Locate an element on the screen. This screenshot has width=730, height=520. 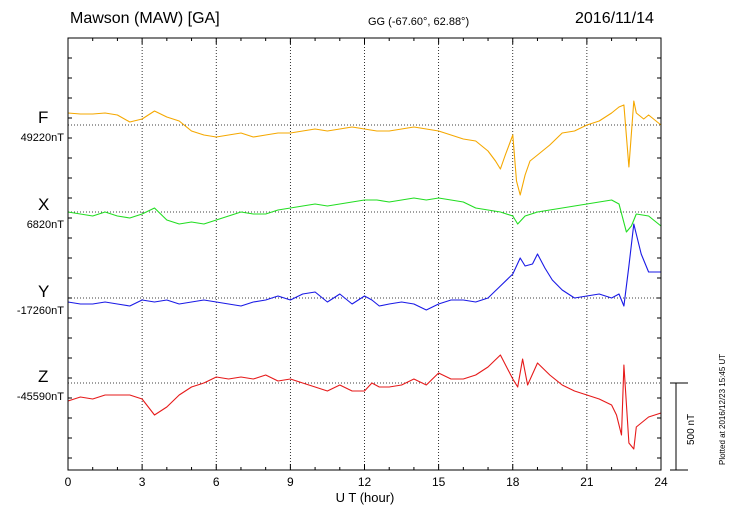
x-tick-label-15: 15 is located at coordinates (439, 482).